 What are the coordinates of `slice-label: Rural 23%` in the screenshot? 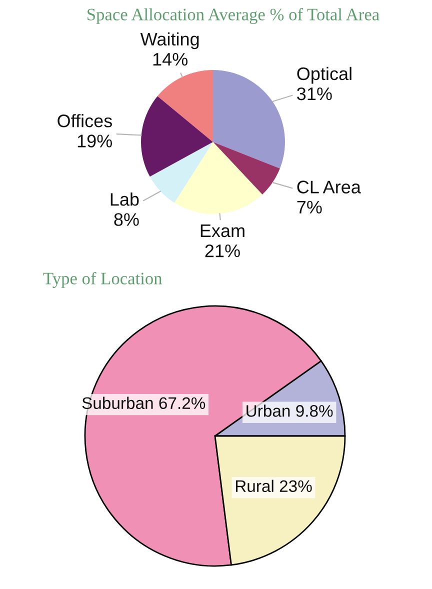 It's located at (274, 486).